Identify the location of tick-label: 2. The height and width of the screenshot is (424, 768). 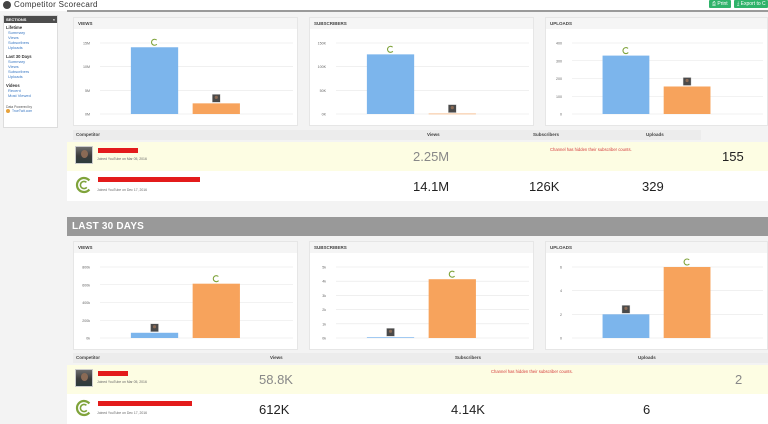
(561, 315).